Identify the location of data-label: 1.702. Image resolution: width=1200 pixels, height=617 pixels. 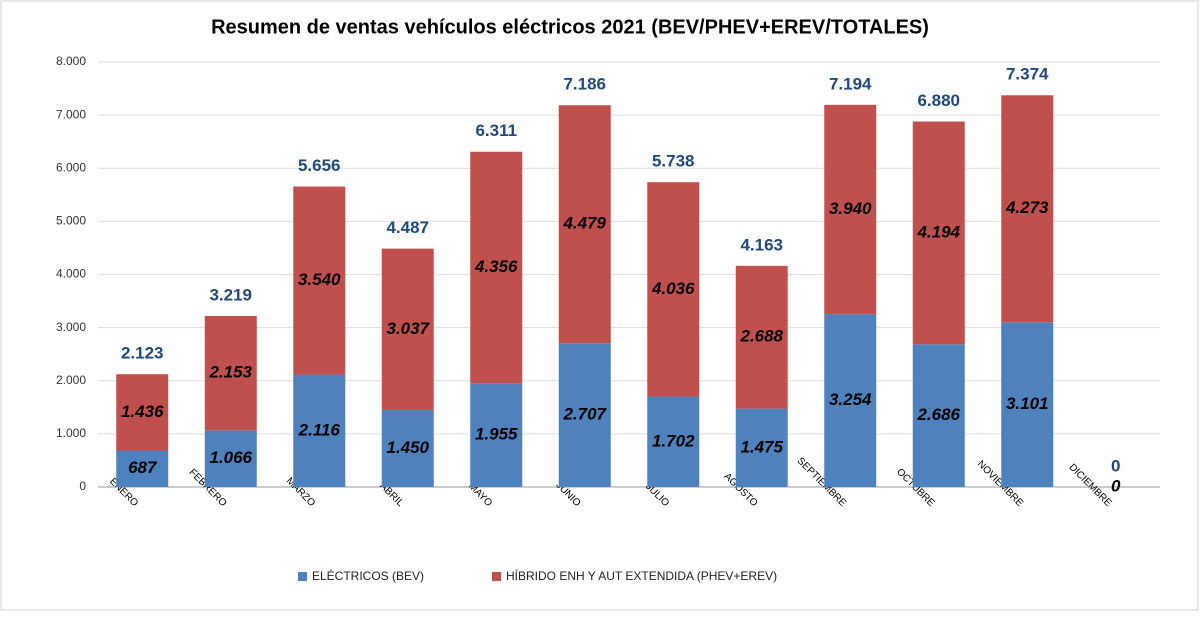
(673, 440).